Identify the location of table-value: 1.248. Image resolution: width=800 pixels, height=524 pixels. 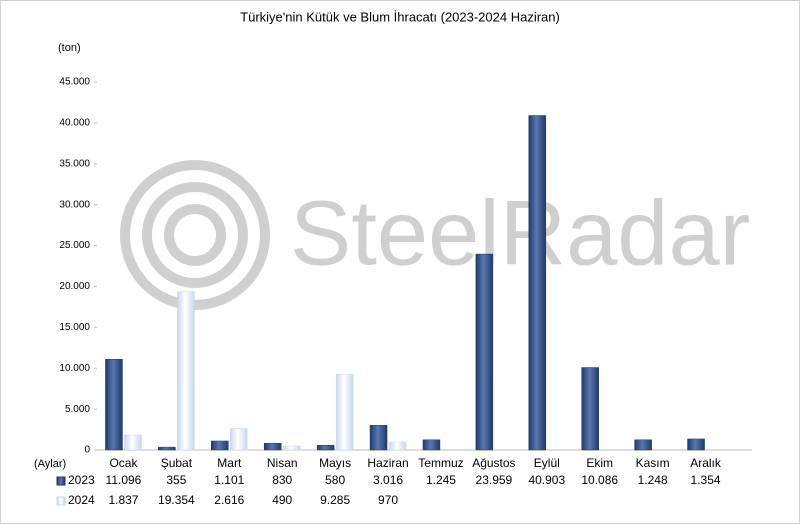
(653, 480).